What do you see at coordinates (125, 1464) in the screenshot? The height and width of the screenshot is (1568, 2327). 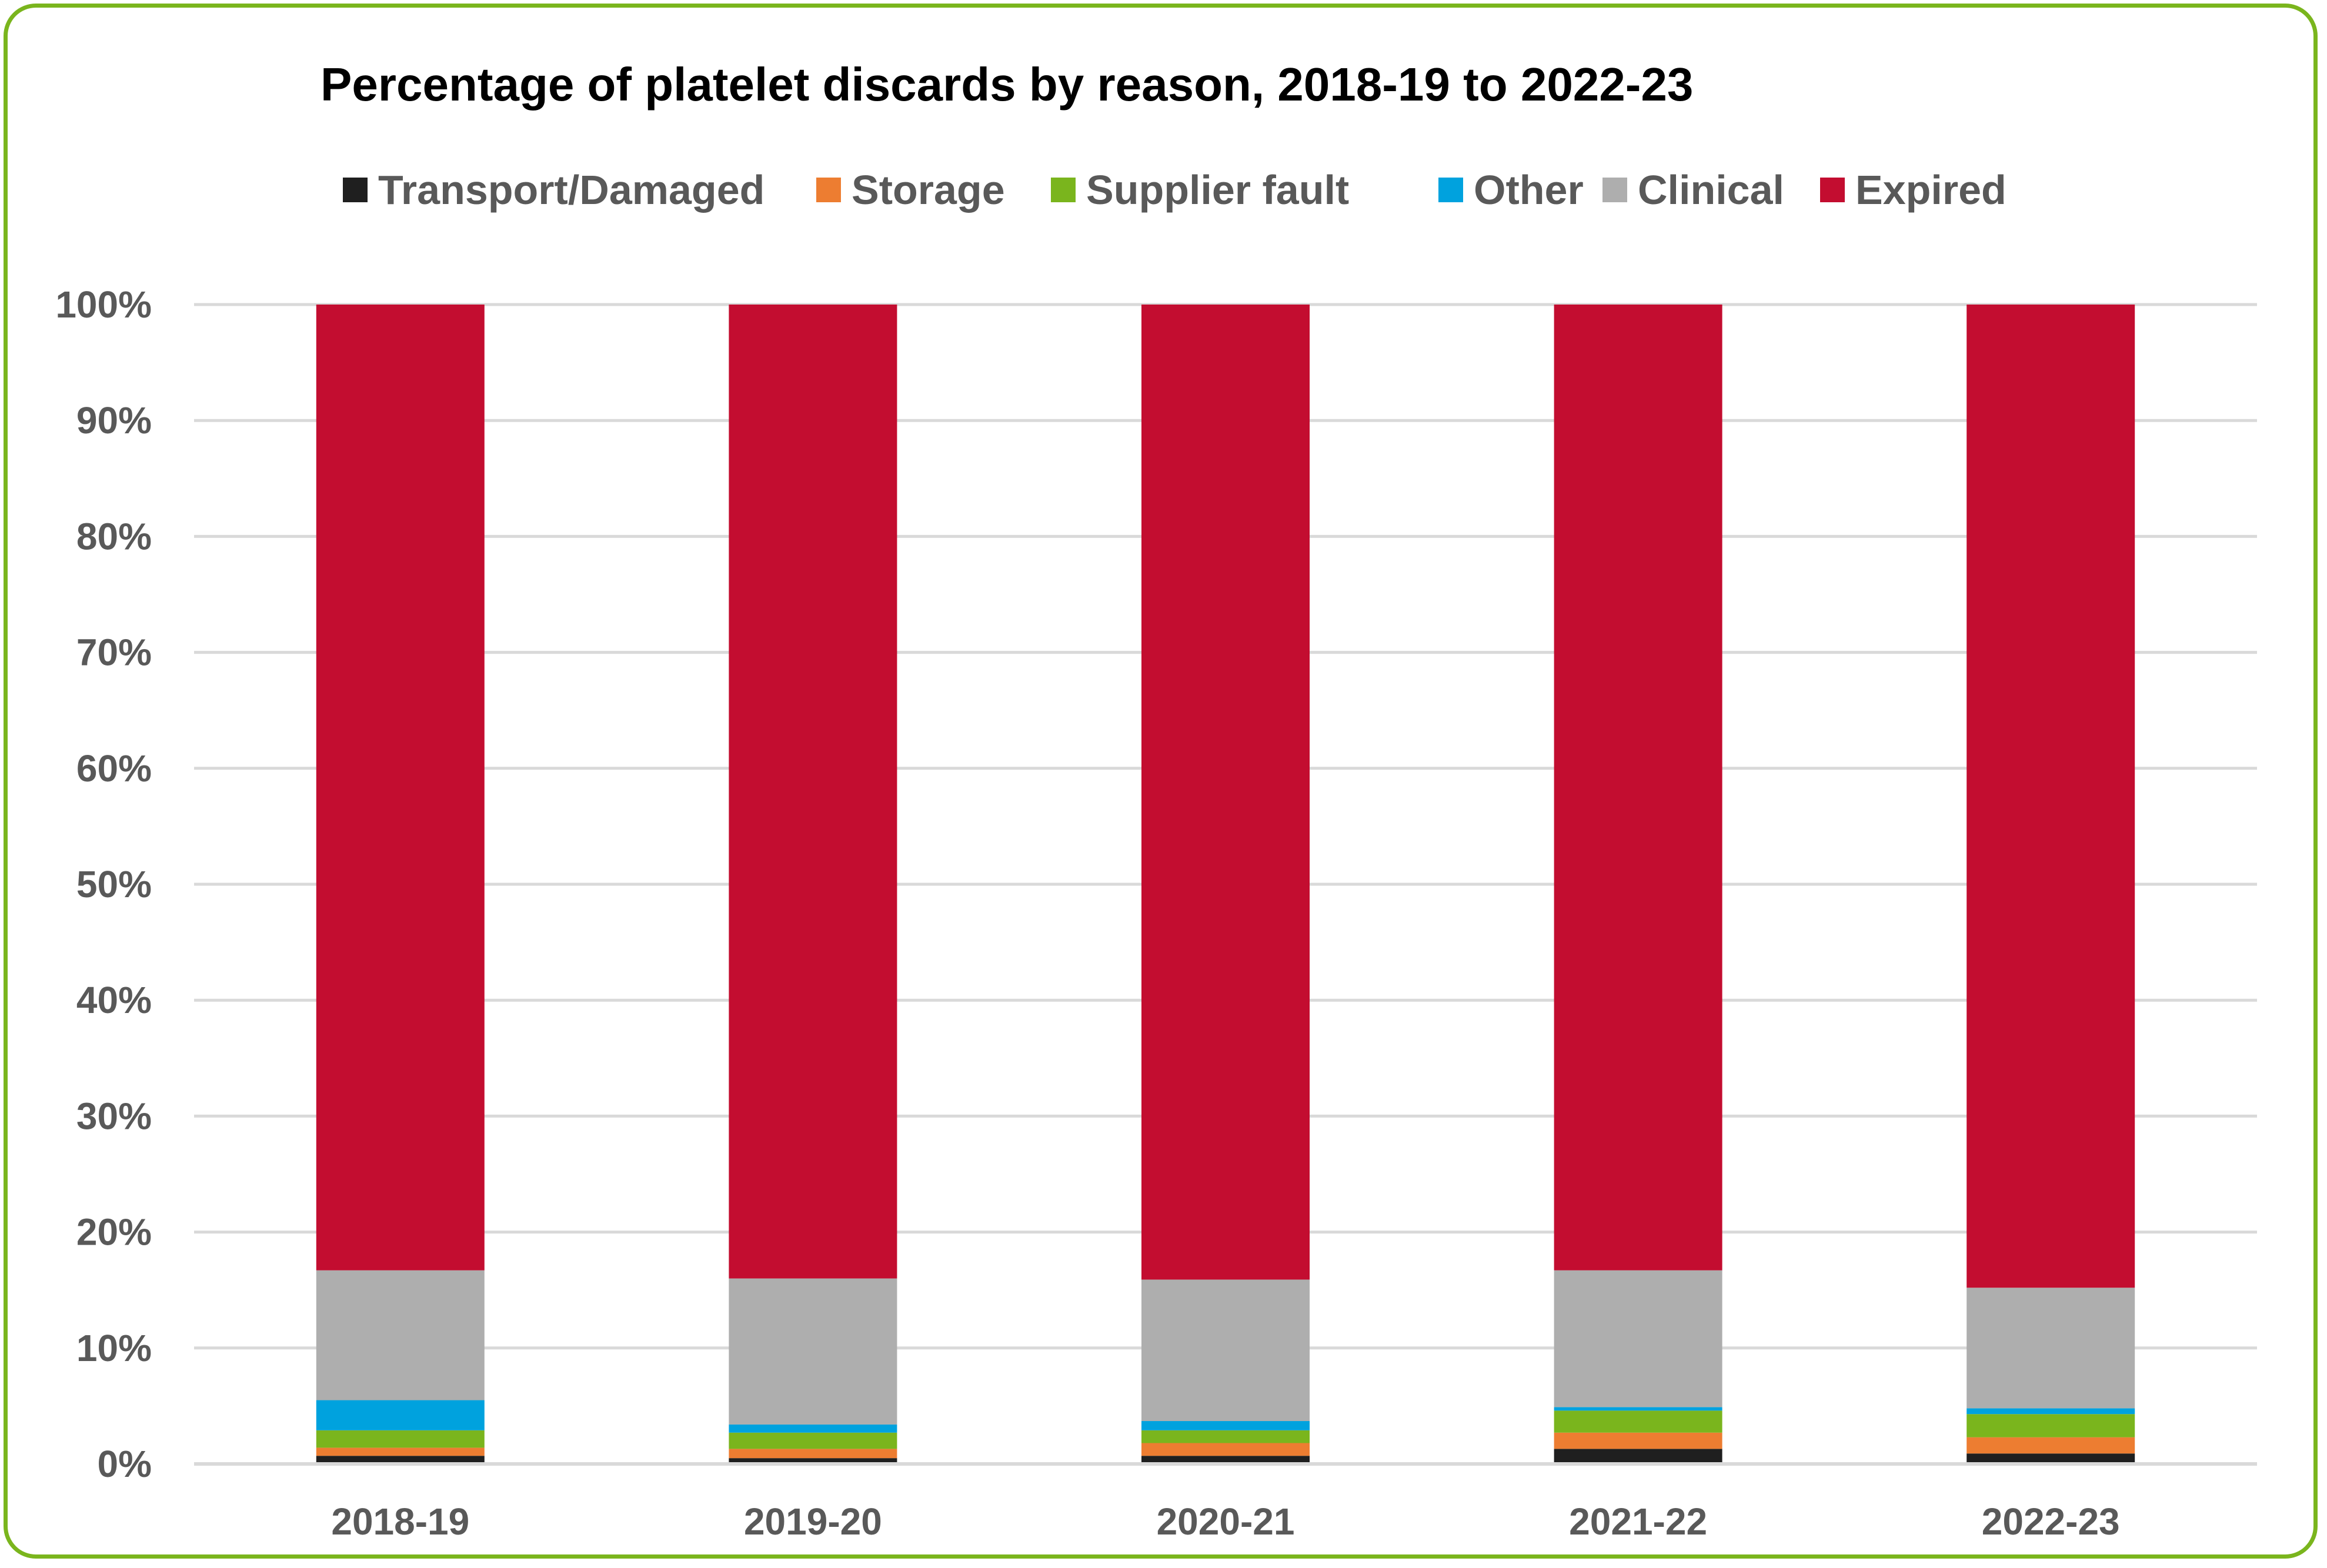 I see `y-tick-label: 0%` at bounding box center [125, 1464].